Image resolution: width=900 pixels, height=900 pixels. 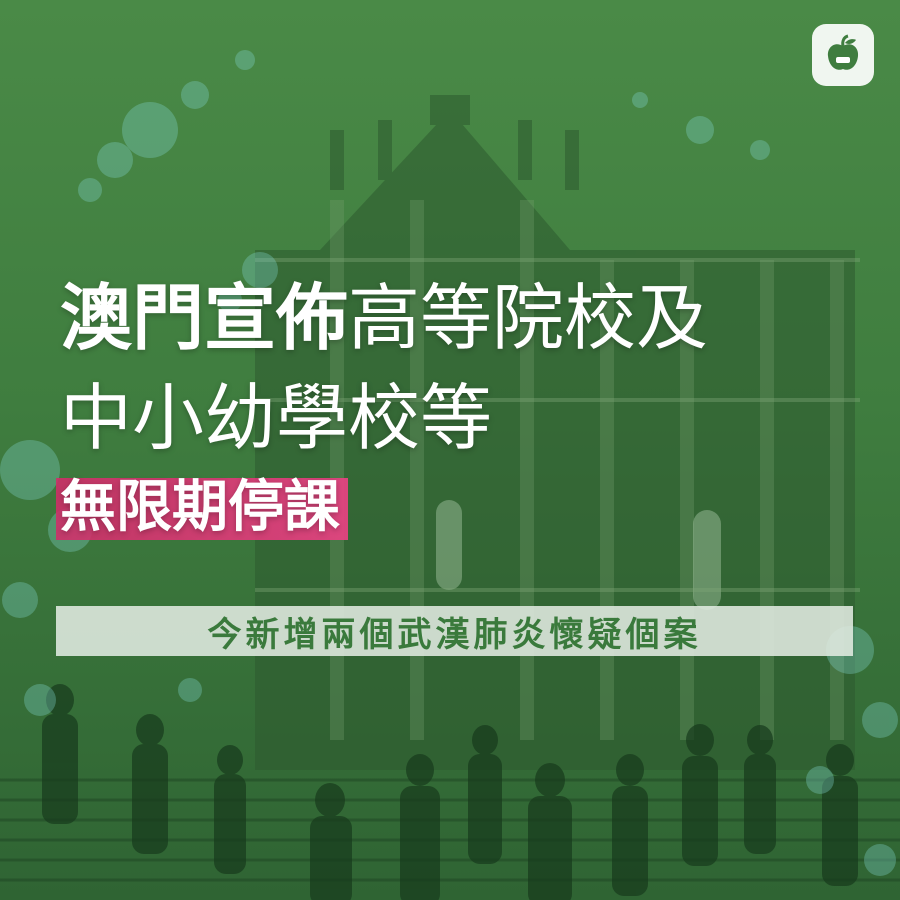 I want to click on headline-line-1: 澳門宣佈高等院校及, so click(x=470, y=318).